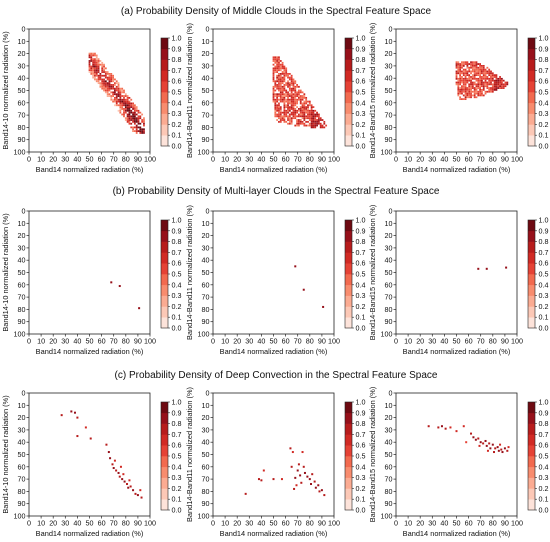 This screenshot has width=550, height=542. I want to click on y-tick-label: 10, so click(389, 223).